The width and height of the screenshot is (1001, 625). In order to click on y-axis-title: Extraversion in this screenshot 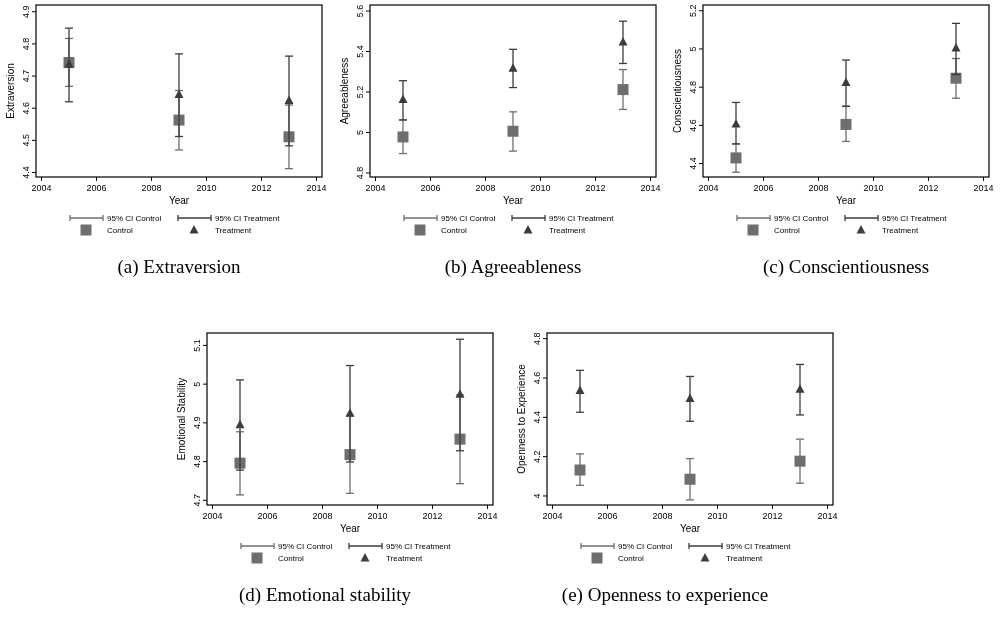, I will do `click(10, 91)`.